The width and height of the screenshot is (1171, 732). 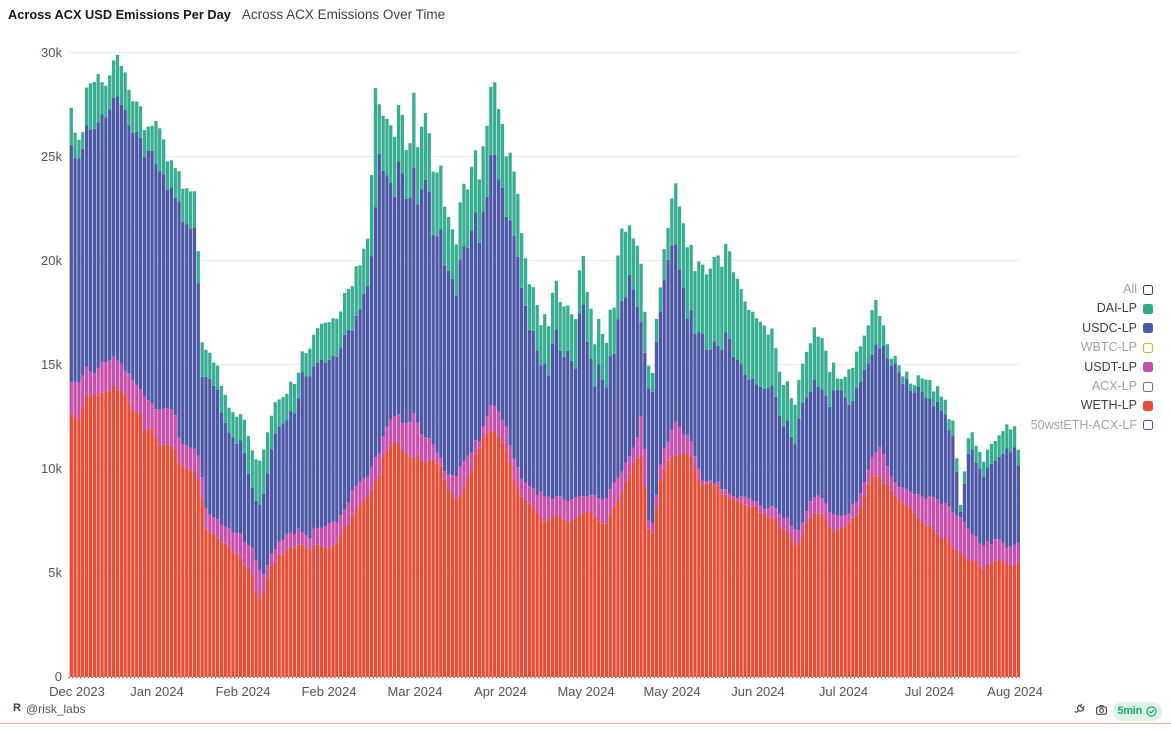 I want to click on svg-text: 15k, so click(x=51, y=364).